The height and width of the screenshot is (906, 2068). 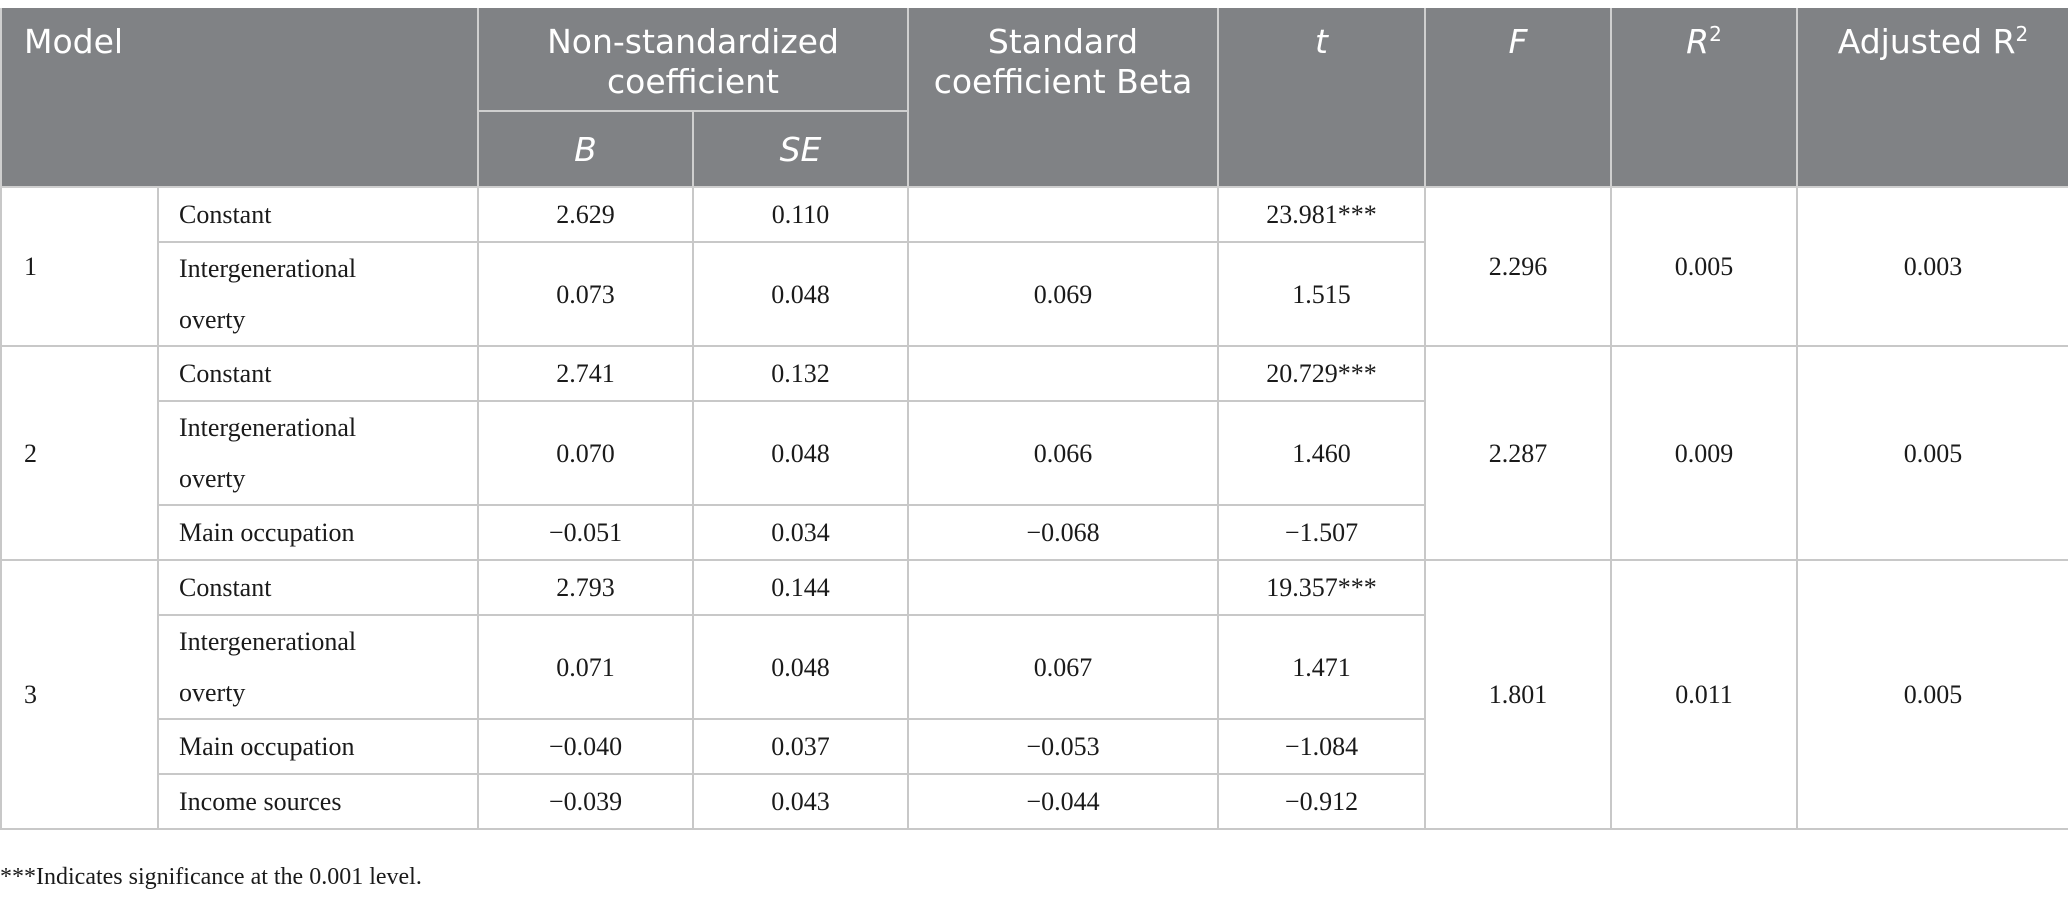 I want to click on t-value: 1.460, so click(x=1321, y=453).